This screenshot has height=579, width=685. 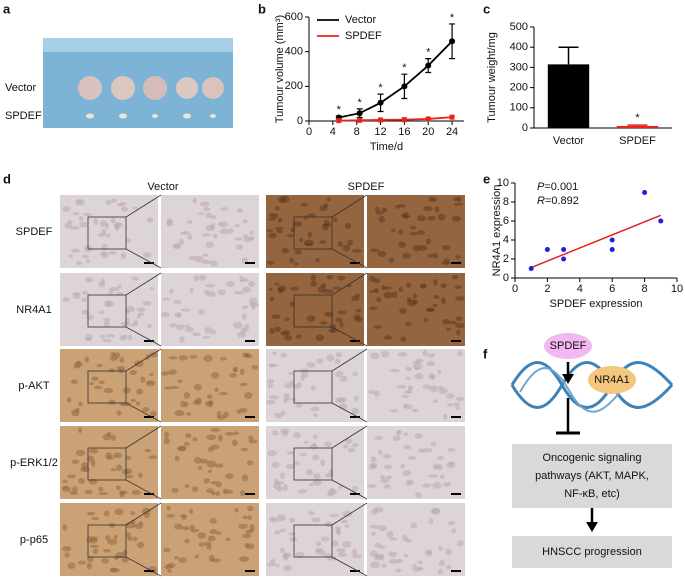 I want to click on y-tick-label: 0, so click(x=525, y=128).